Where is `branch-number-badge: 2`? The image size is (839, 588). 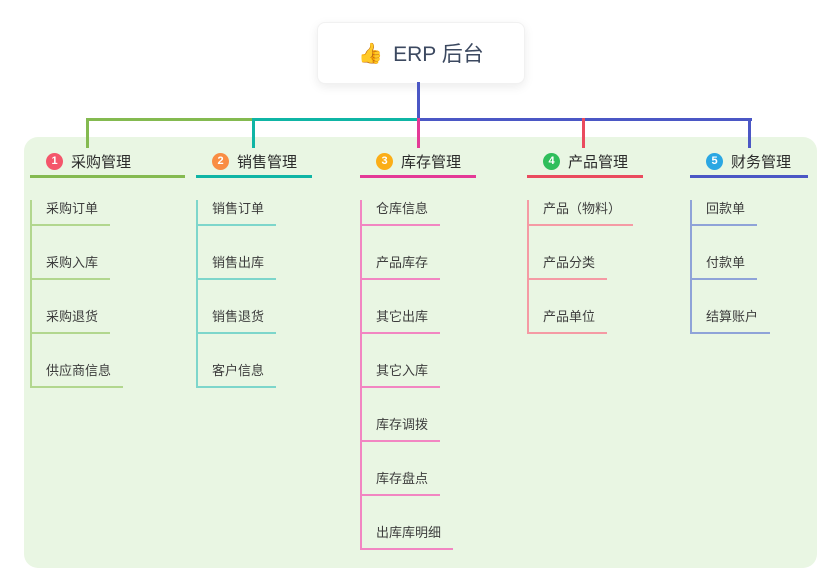 branch-number-badge: 2 is located at coordinates (220, 161).